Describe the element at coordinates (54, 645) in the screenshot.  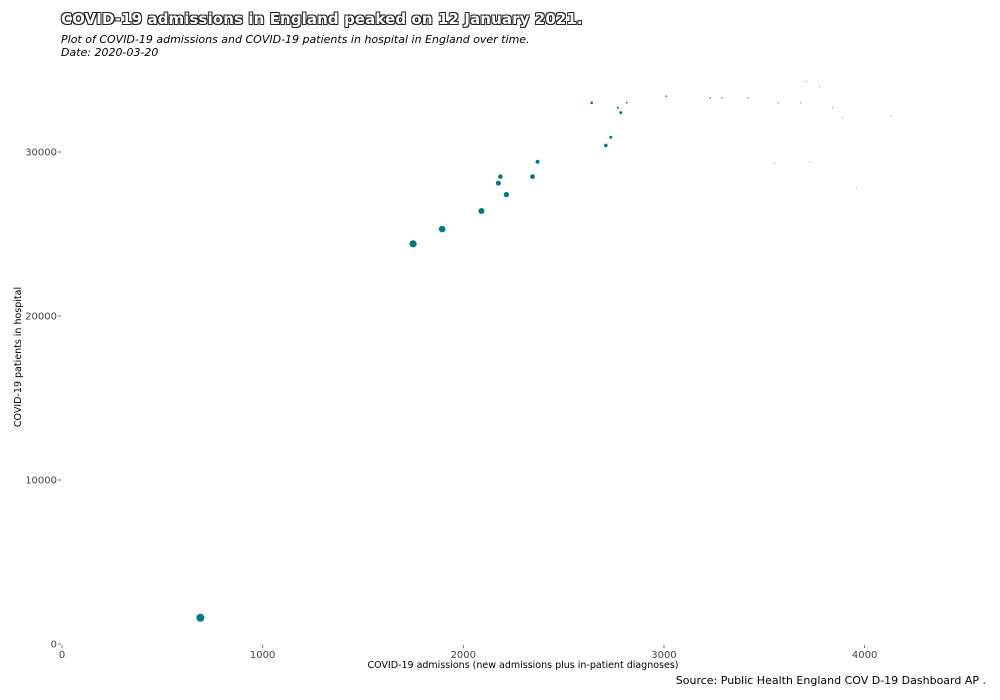
I see `y-tick-label: 0` at that location.